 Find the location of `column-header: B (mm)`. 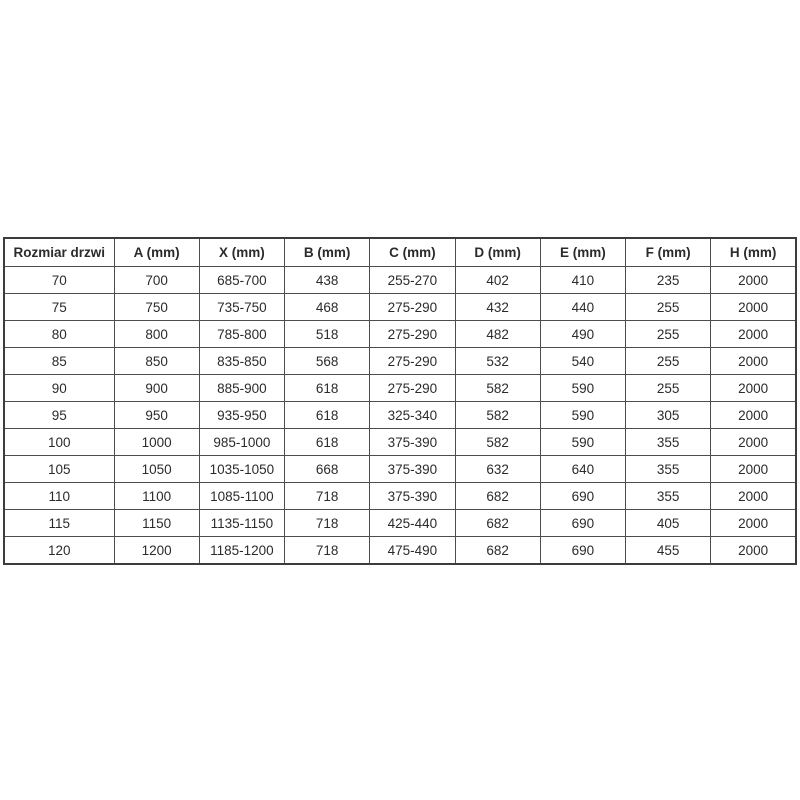

column-header: B (mm) is located at coordinates (327, 252).